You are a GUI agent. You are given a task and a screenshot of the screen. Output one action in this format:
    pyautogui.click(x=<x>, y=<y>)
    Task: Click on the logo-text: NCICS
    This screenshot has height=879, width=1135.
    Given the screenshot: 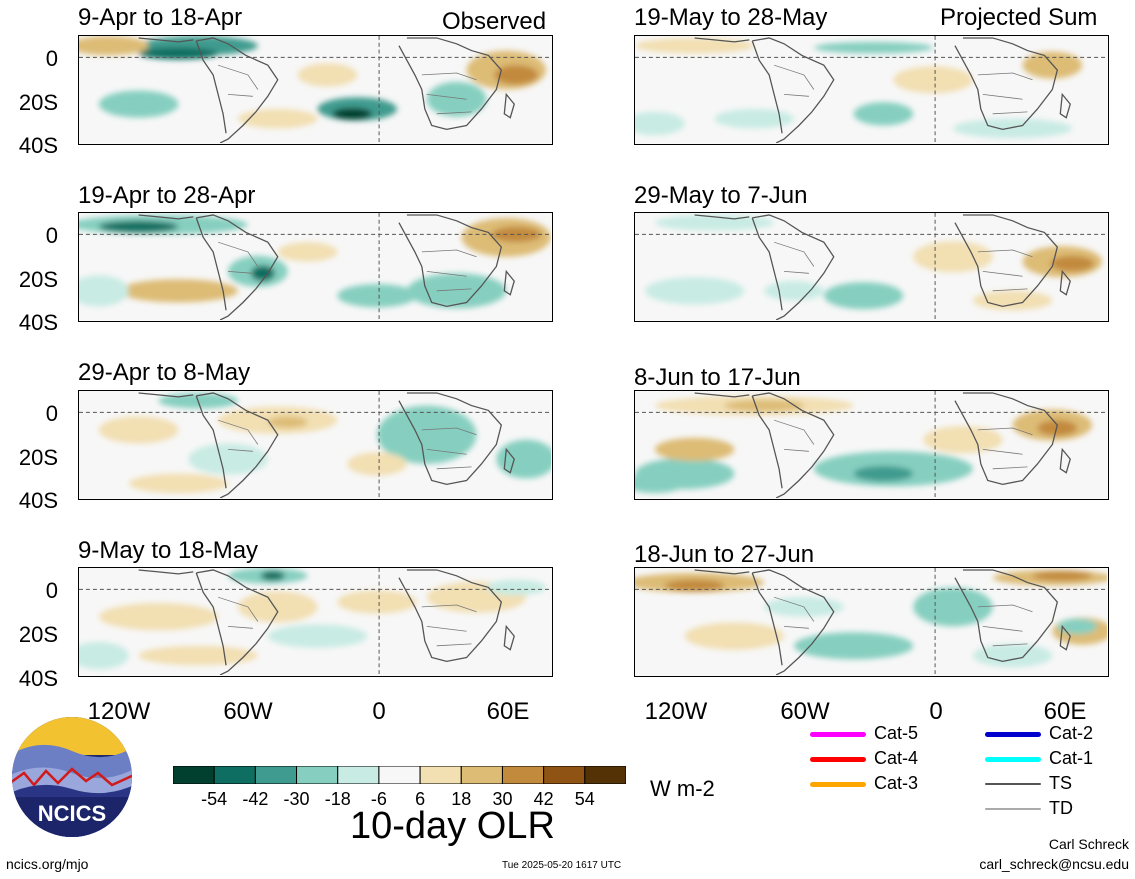 What is the action you would take?
    pyautogui.click(x=72, y=813)
    